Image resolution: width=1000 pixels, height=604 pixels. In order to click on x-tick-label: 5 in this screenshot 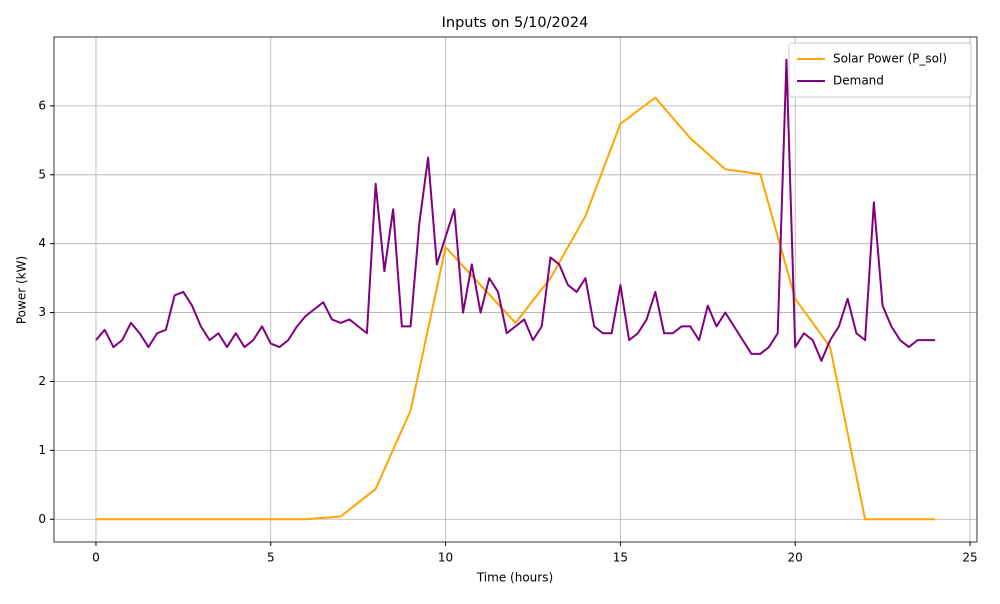, I will do `click(271, 558)`.